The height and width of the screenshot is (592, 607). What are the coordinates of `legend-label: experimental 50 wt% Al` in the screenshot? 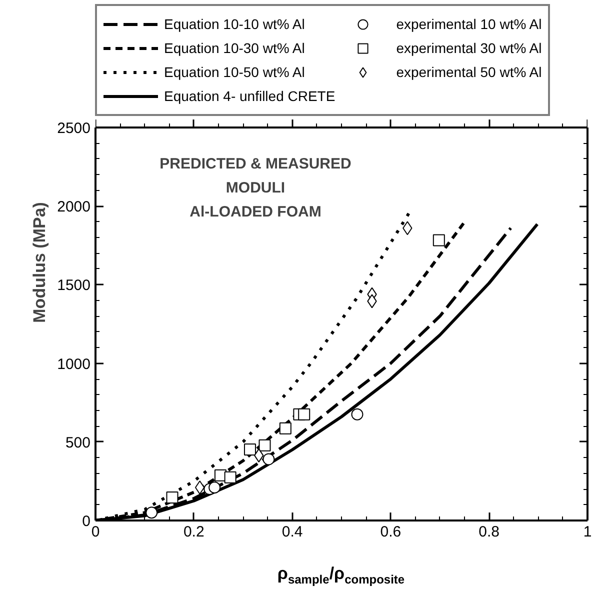 It's located at (469, 72).